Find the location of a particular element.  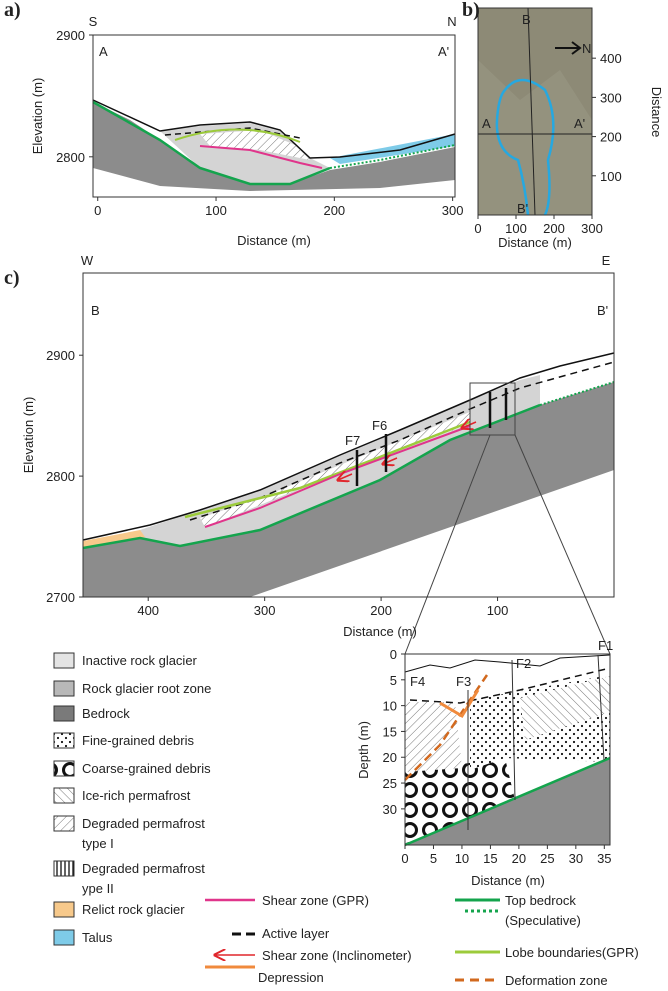

direction: W is located at coordinates (87, 260).